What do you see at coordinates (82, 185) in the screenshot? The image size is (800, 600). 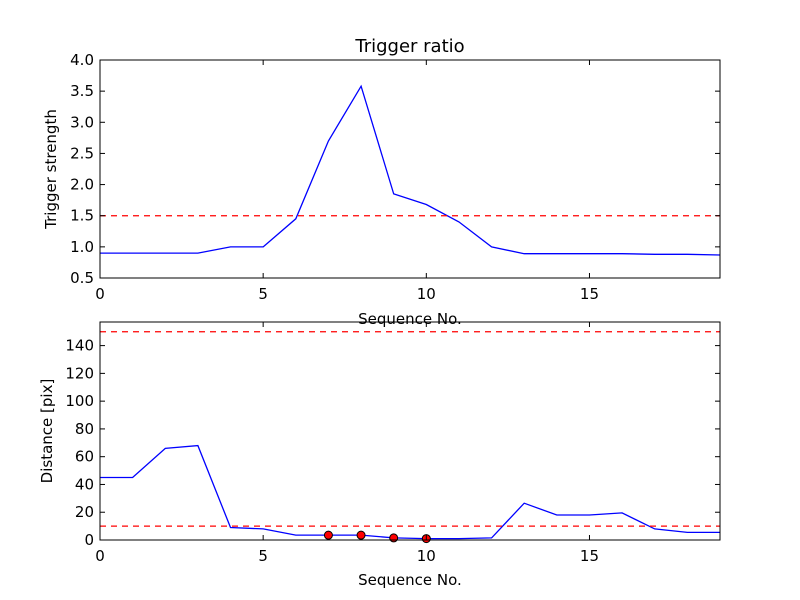 I see `y-tick-label: 2.0` at bounding box center [82, 185].